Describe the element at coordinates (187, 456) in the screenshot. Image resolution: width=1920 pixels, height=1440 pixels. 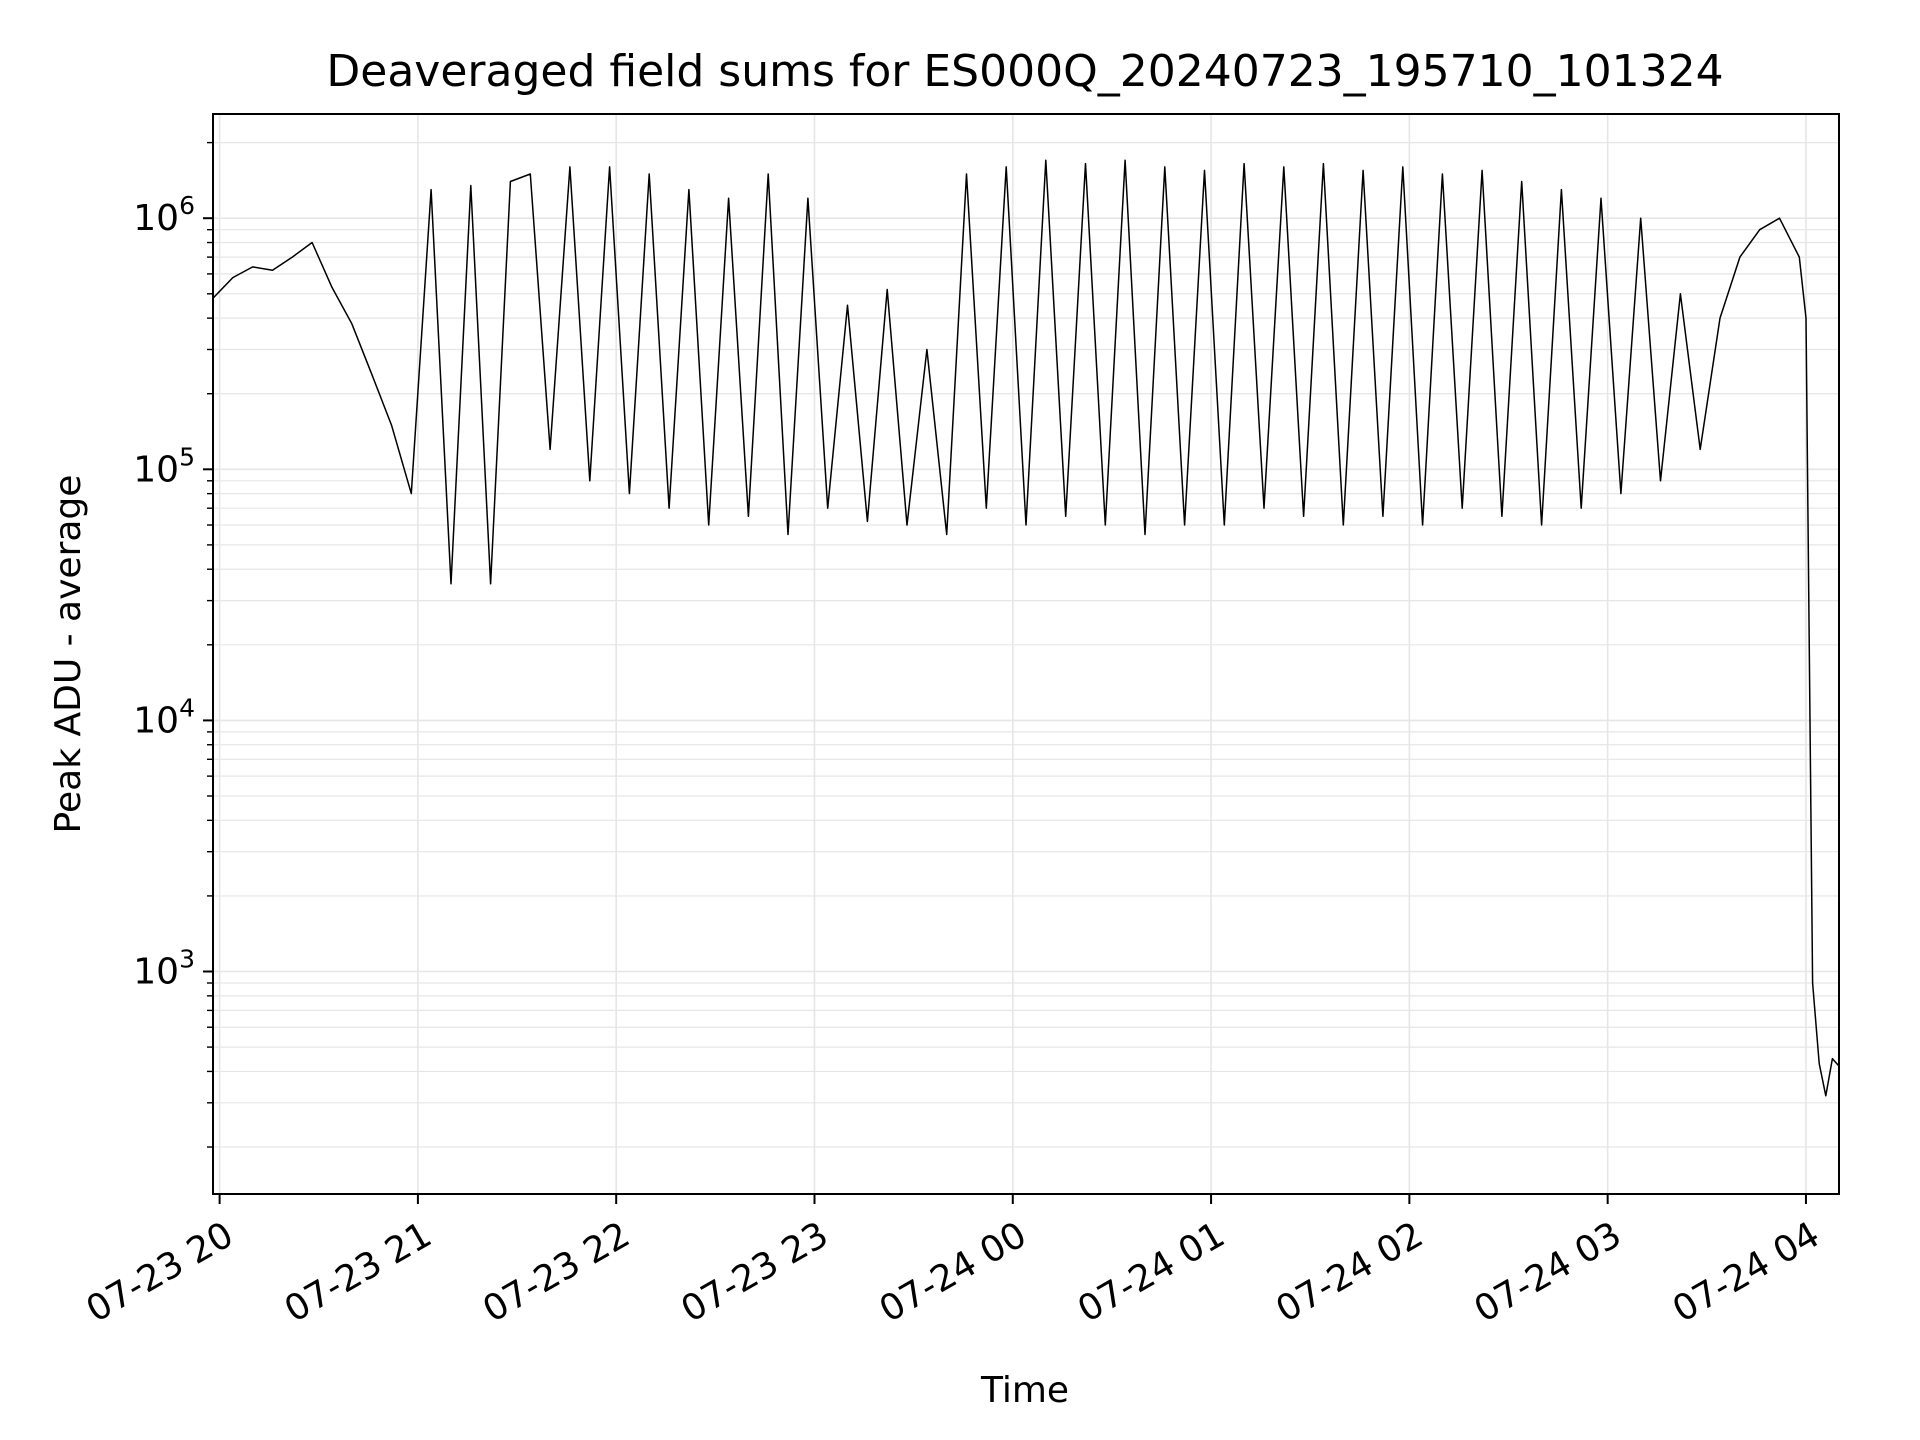
I see `y-tick-exponent: 5` at that location.